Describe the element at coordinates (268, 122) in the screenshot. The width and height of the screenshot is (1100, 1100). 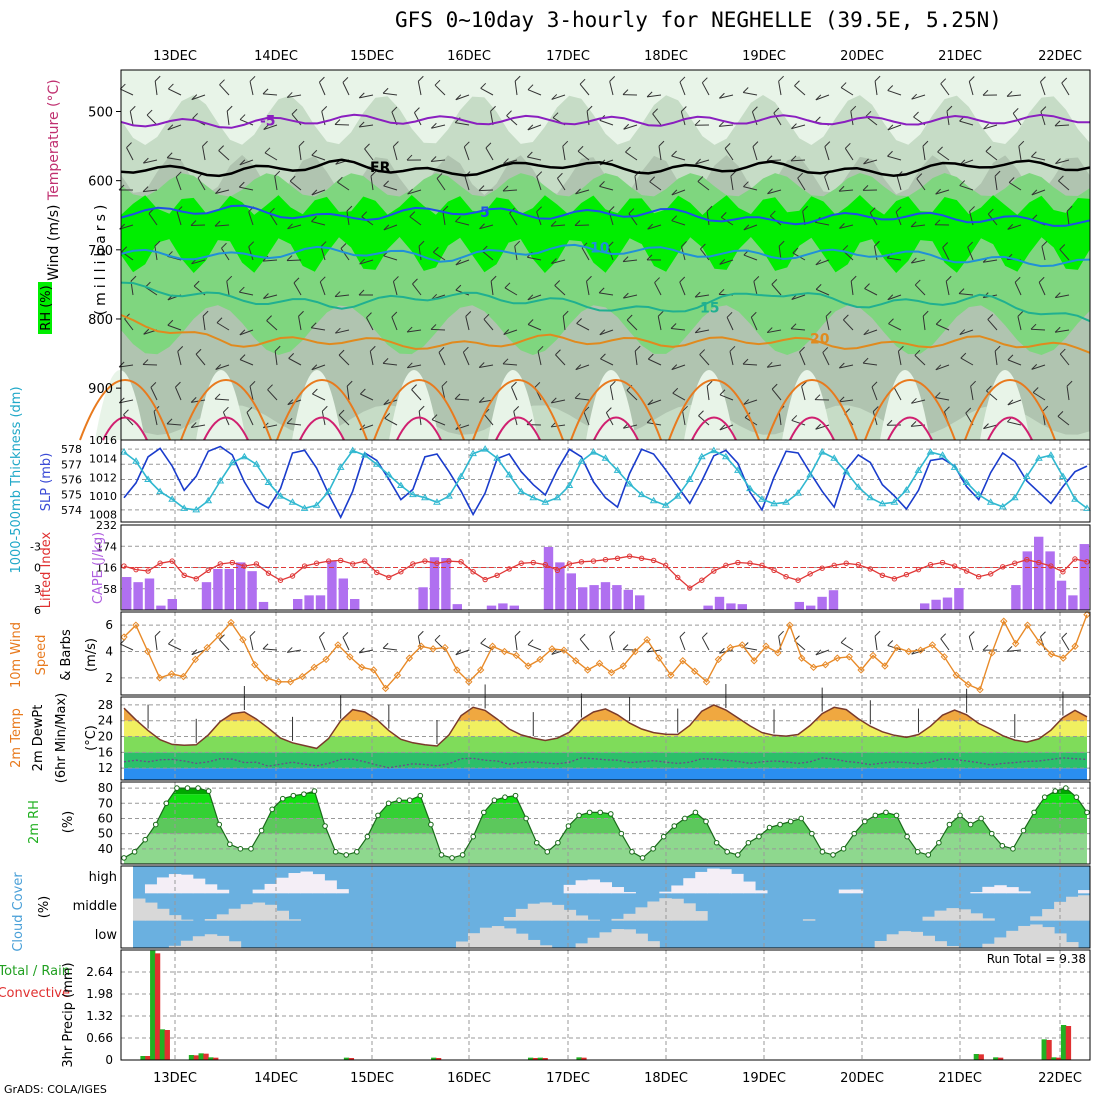
I see `temp-contour-label: -5` at that location.